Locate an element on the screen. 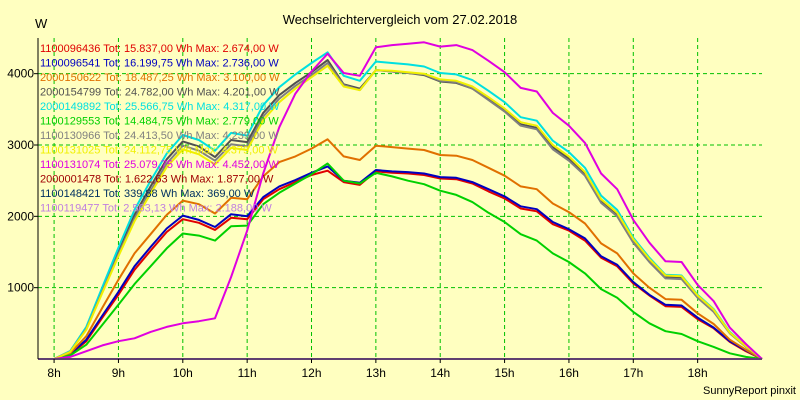 The height and width of the screenshot is (400, 800). x-tick-label-1: 9h is located at coordinates (118, 373).